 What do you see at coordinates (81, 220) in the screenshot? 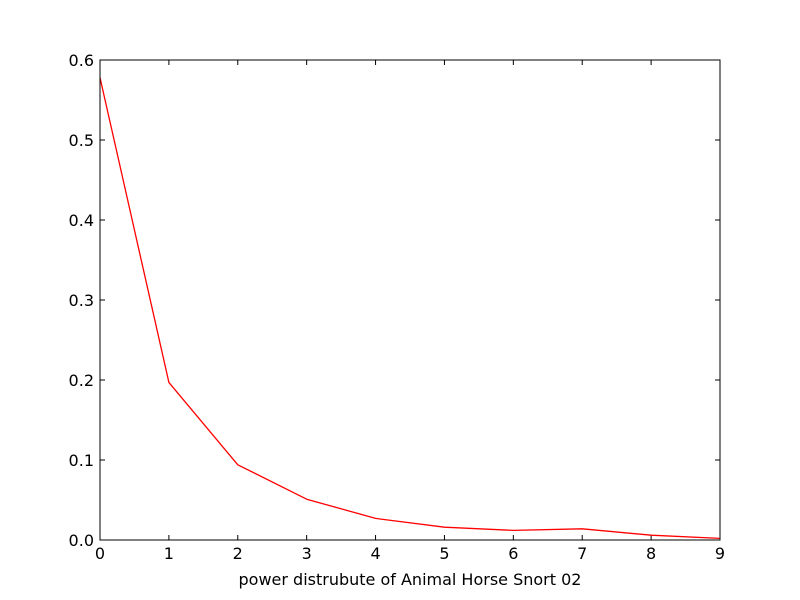
I see `y-tick-label: 0.4` at bounding box center [81, 220].